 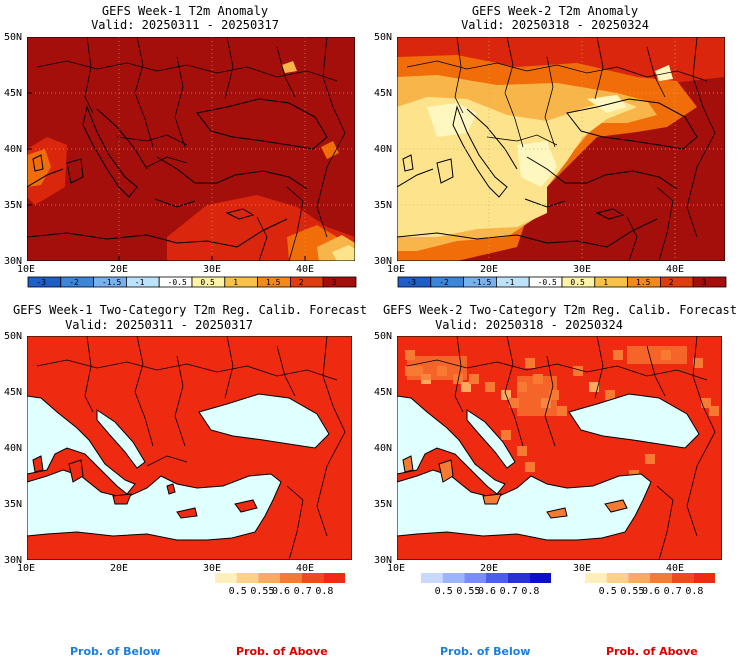 I want to click on anomaly-light-spot-n, so click(x=289, y=67).